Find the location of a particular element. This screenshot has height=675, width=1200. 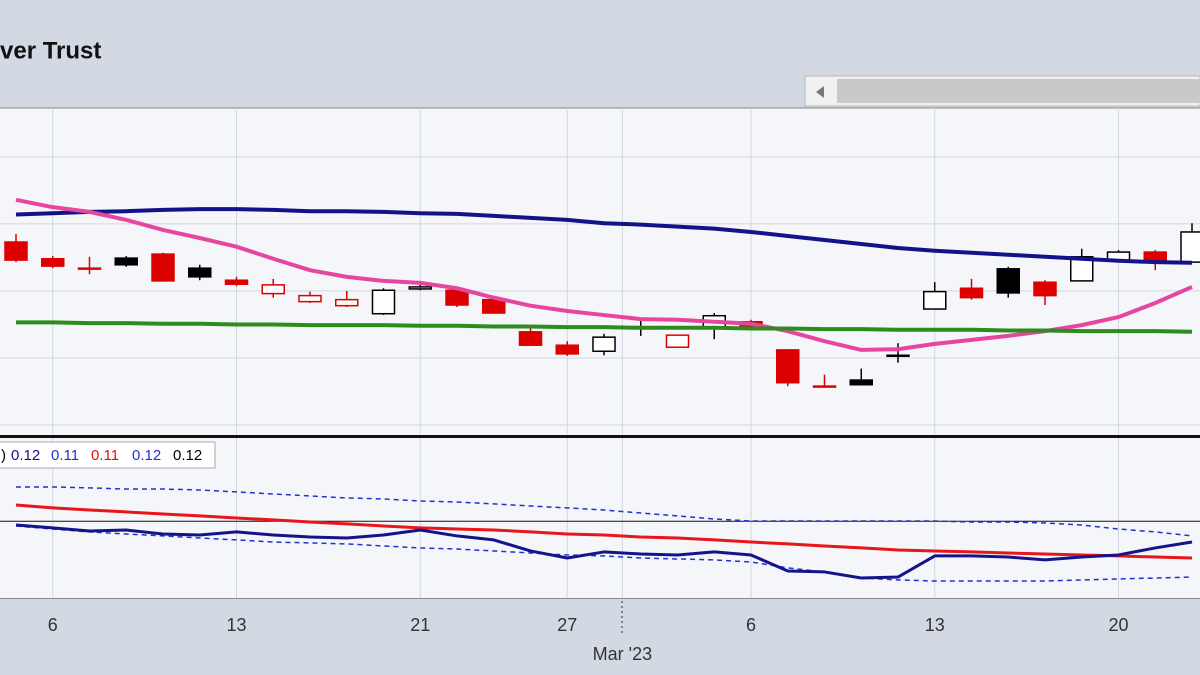

legend-text: ) 0.12 0.11 0.11 0.12 0.12 is located at coordinates (101, 455).